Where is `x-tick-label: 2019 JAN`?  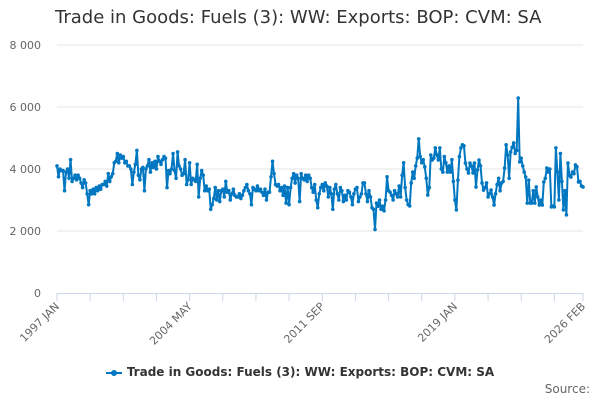 x-tick-label: 2019 JAN is located at coordinates (437, 322).